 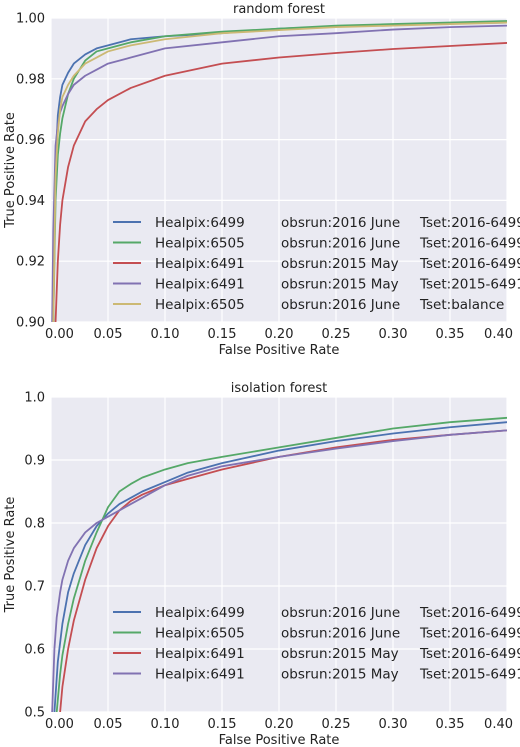 What do you see at coordinates (30, 19) in the screenshot?
I see `y-tick-label: 1.00` at bounding box center [30, 19].